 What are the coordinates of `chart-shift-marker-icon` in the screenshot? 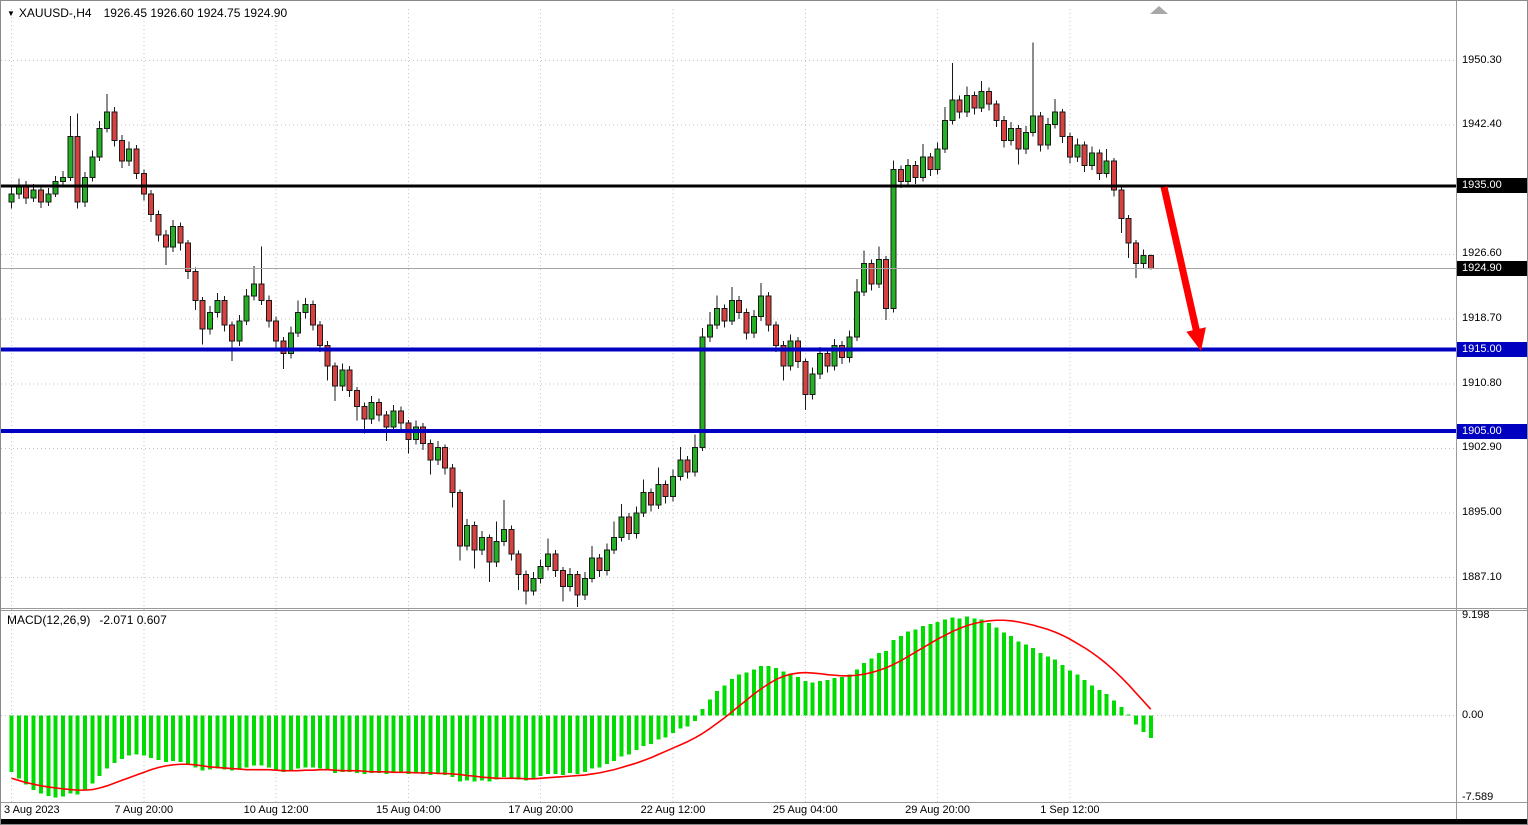 It's located at (1159, 10).